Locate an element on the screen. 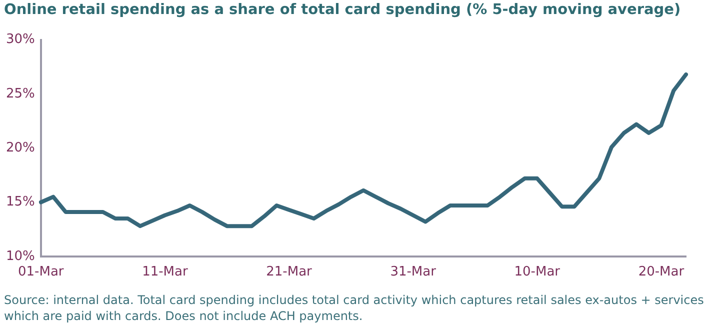 The image size is (726, 333). x-tick-label: 31-Mar is located at coordinates (413, 272).